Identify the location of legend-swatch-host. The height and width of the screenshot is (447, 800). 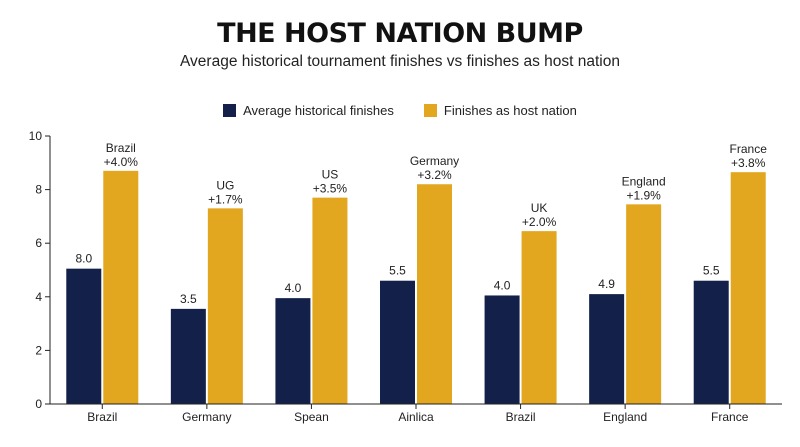
(430, 110).